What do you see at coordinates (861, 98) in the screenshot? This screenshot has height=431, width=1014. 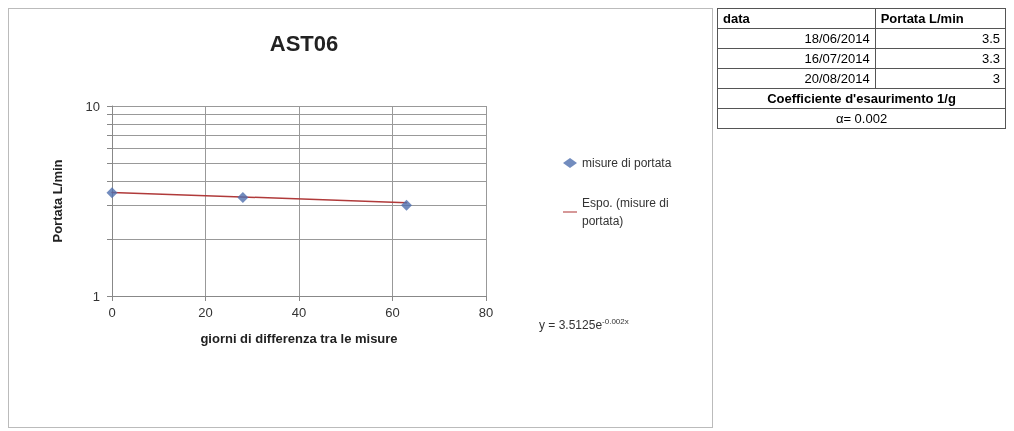 I see `text: Coefficiente d'esaurimento 1/g` at bounding box center [861, 98].